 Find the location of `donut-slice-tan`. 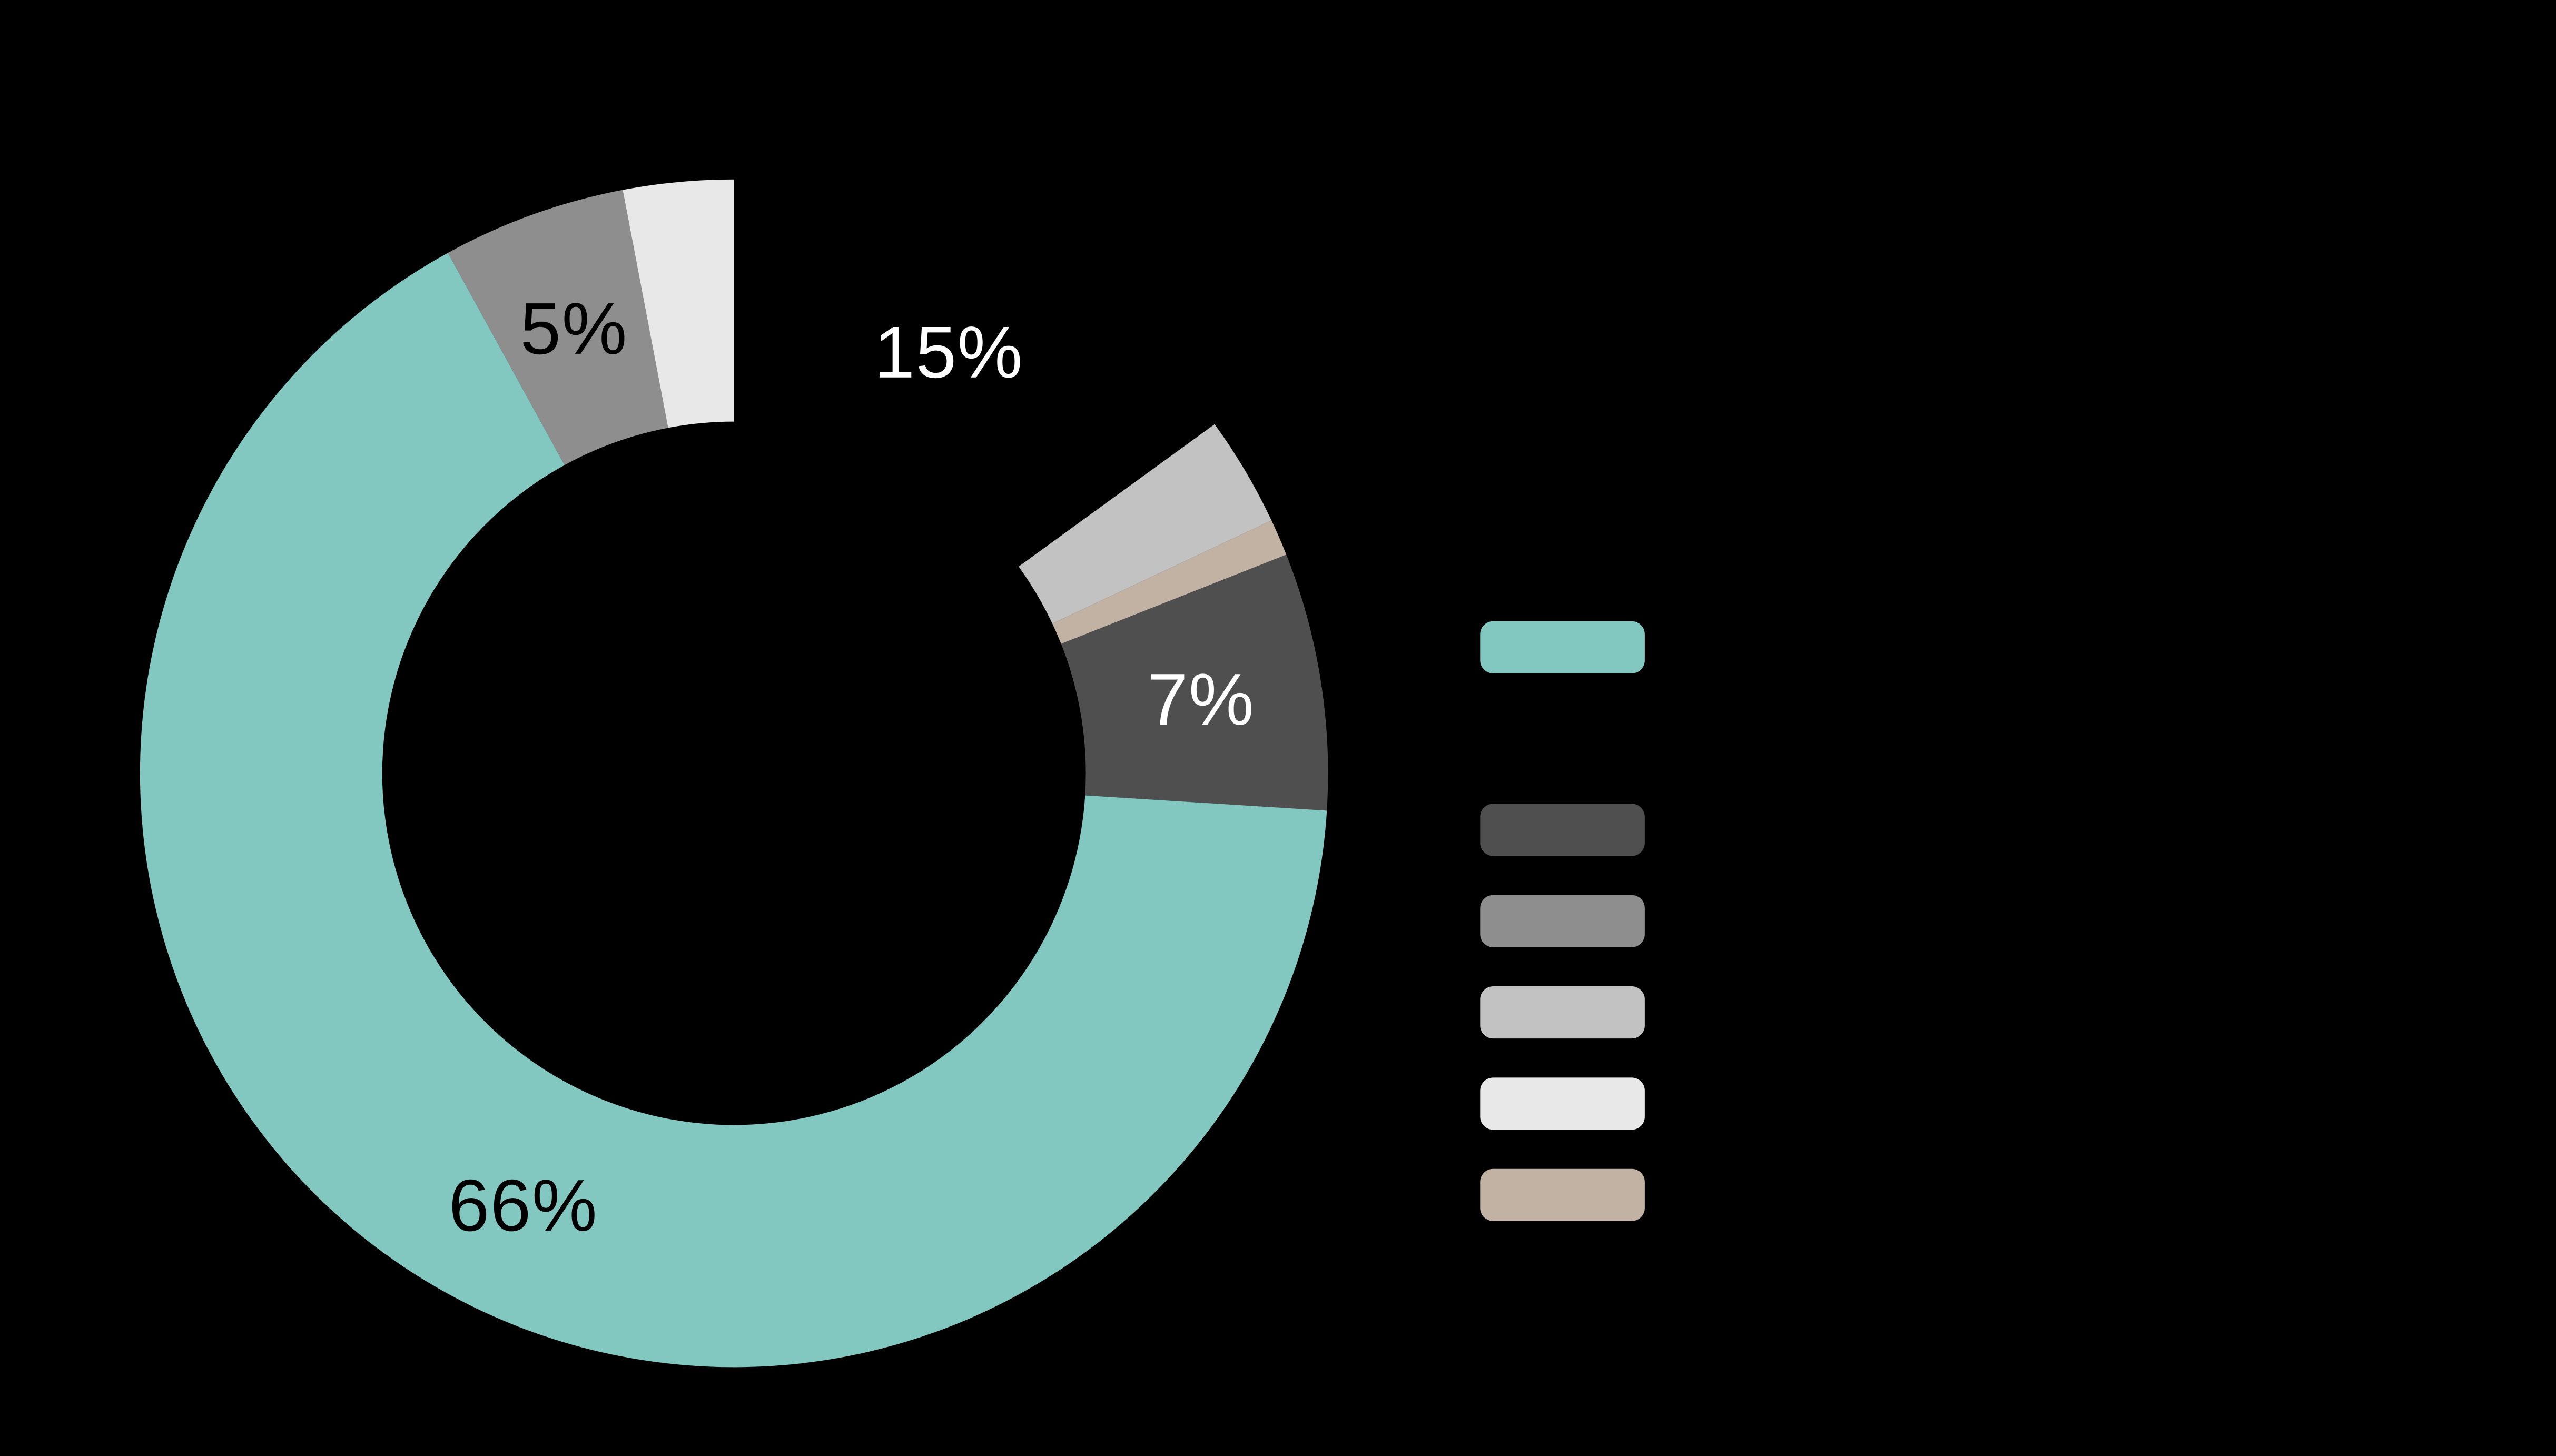

donut-slice-tan is located at coordinates (1169, 582).